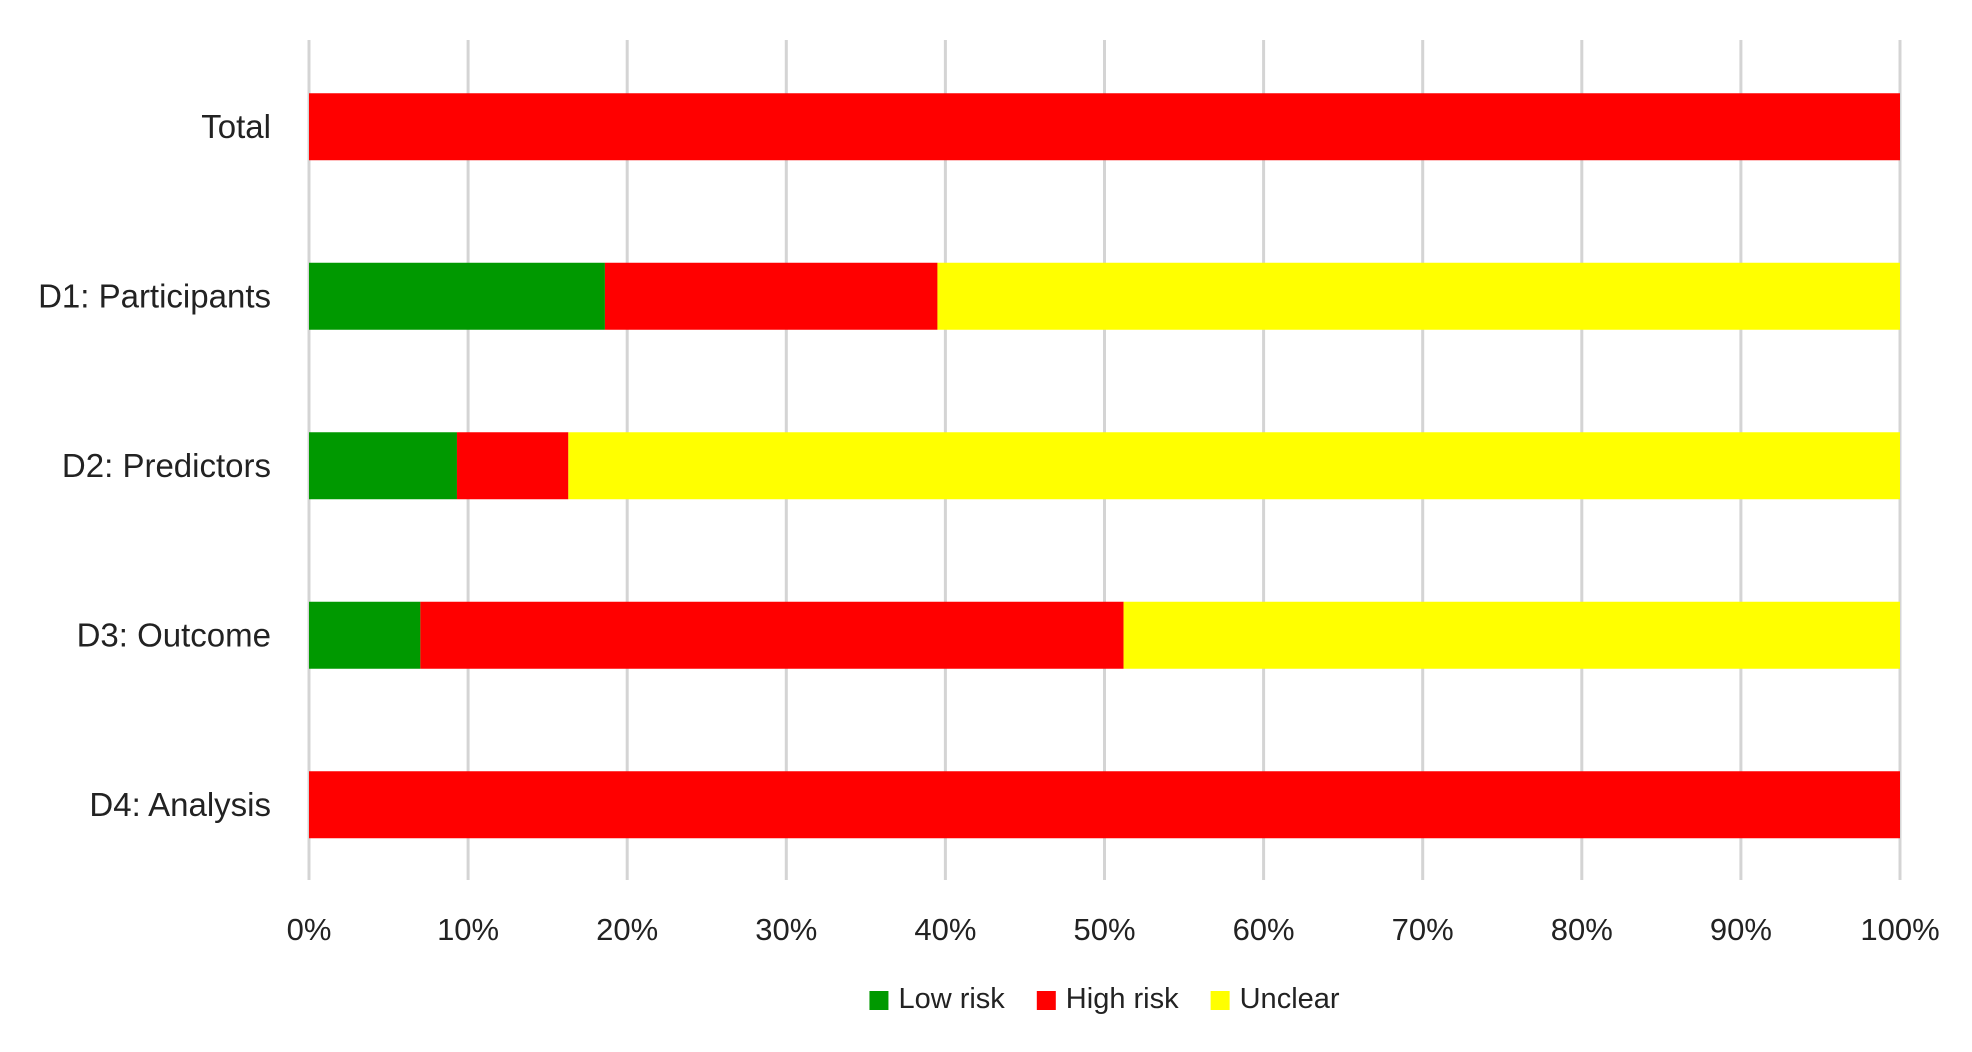 The height and width of the screenshot is (1052, 1972). I want to click on legend-item: Low risk, so click(937, 999).